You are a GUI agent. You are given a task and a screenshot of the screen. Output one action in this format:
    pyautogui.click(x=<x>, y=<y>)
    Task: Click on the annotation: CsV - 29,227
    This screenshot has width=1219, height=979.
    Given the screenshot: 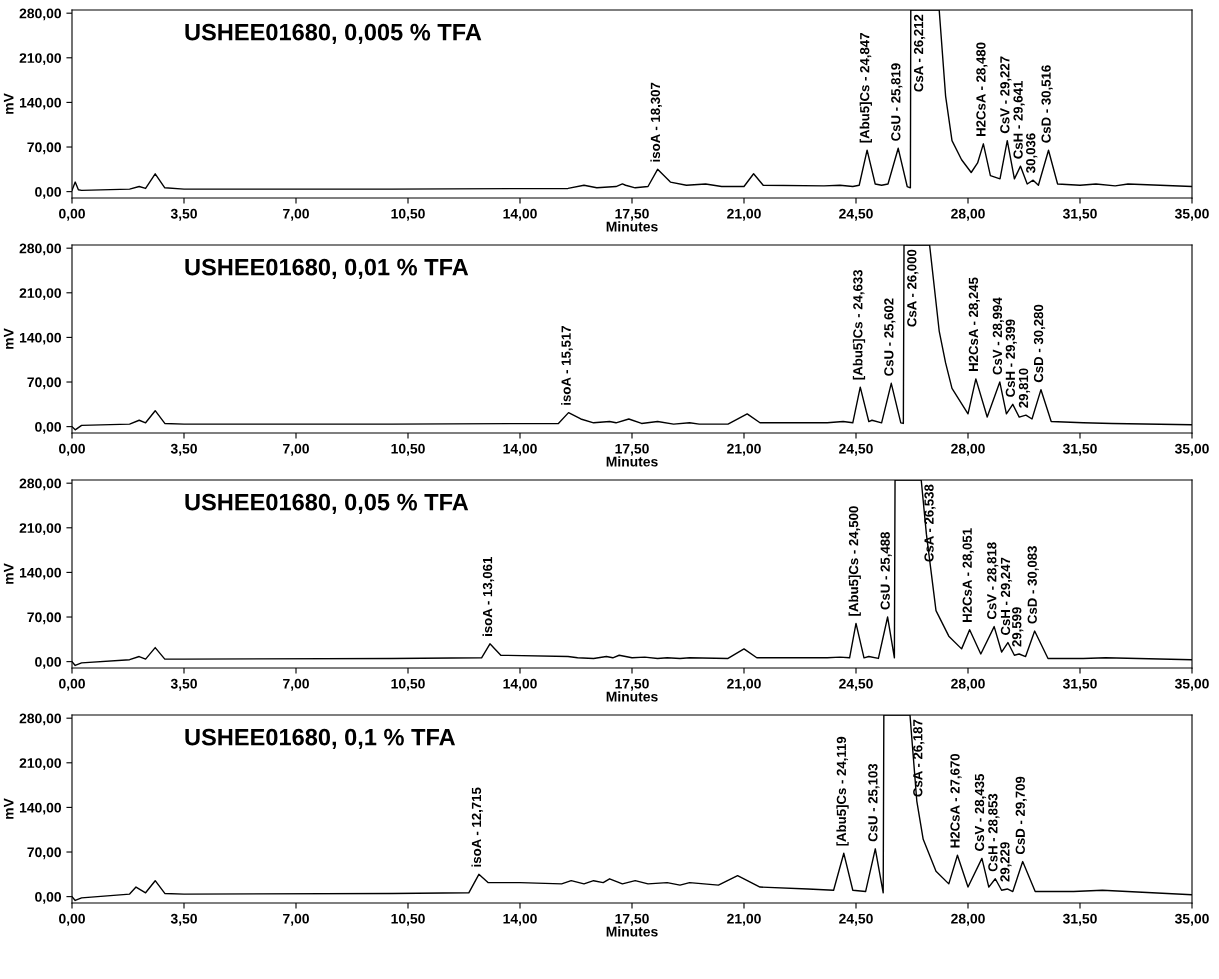 What is the action you would take?
    pyautogui.click(x=1006, y=95)
    